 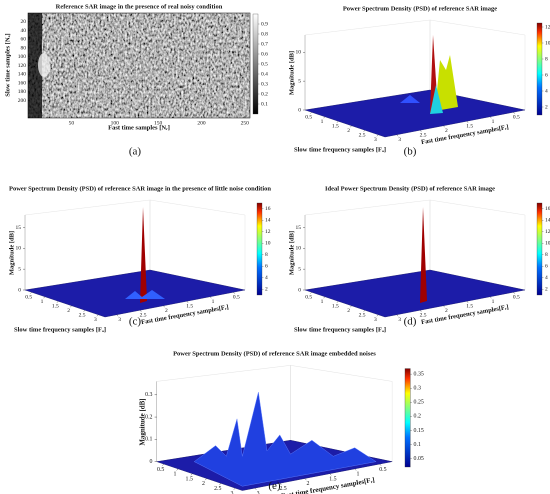 What do you see at coordinates (264, 104) in the screenshot?
I see `colorbar-tick-label: 0.1` at bounding box center [264, 104].